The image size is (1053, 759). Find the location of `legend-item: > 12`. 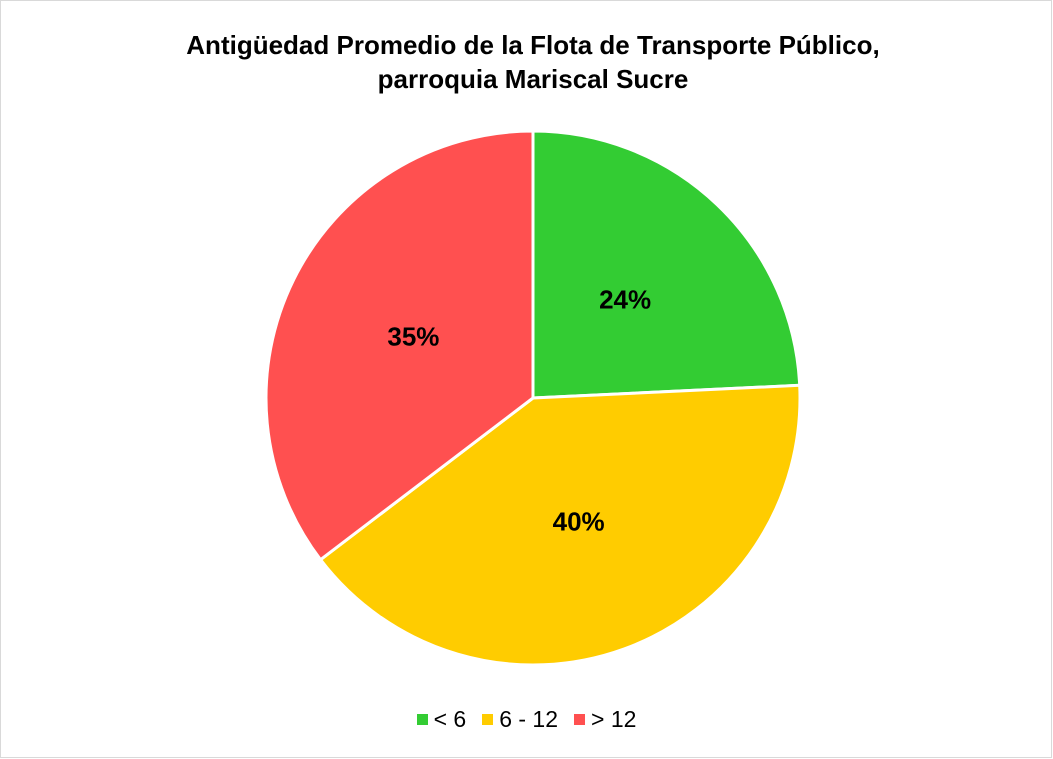

legend-item: > 12 is located at coordinates (605, 719).